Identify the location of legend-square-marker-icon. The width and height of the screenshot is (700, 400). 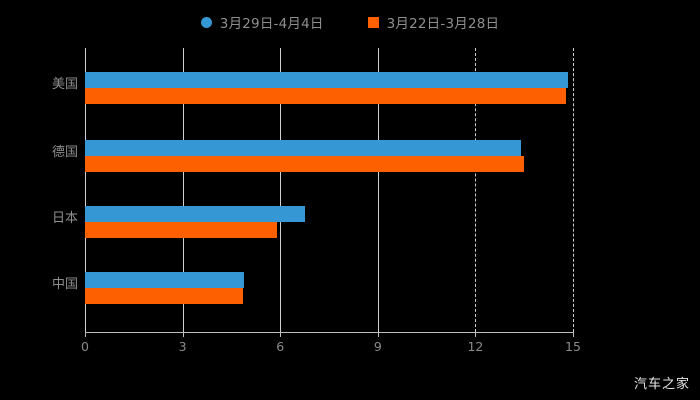
(373, 22).